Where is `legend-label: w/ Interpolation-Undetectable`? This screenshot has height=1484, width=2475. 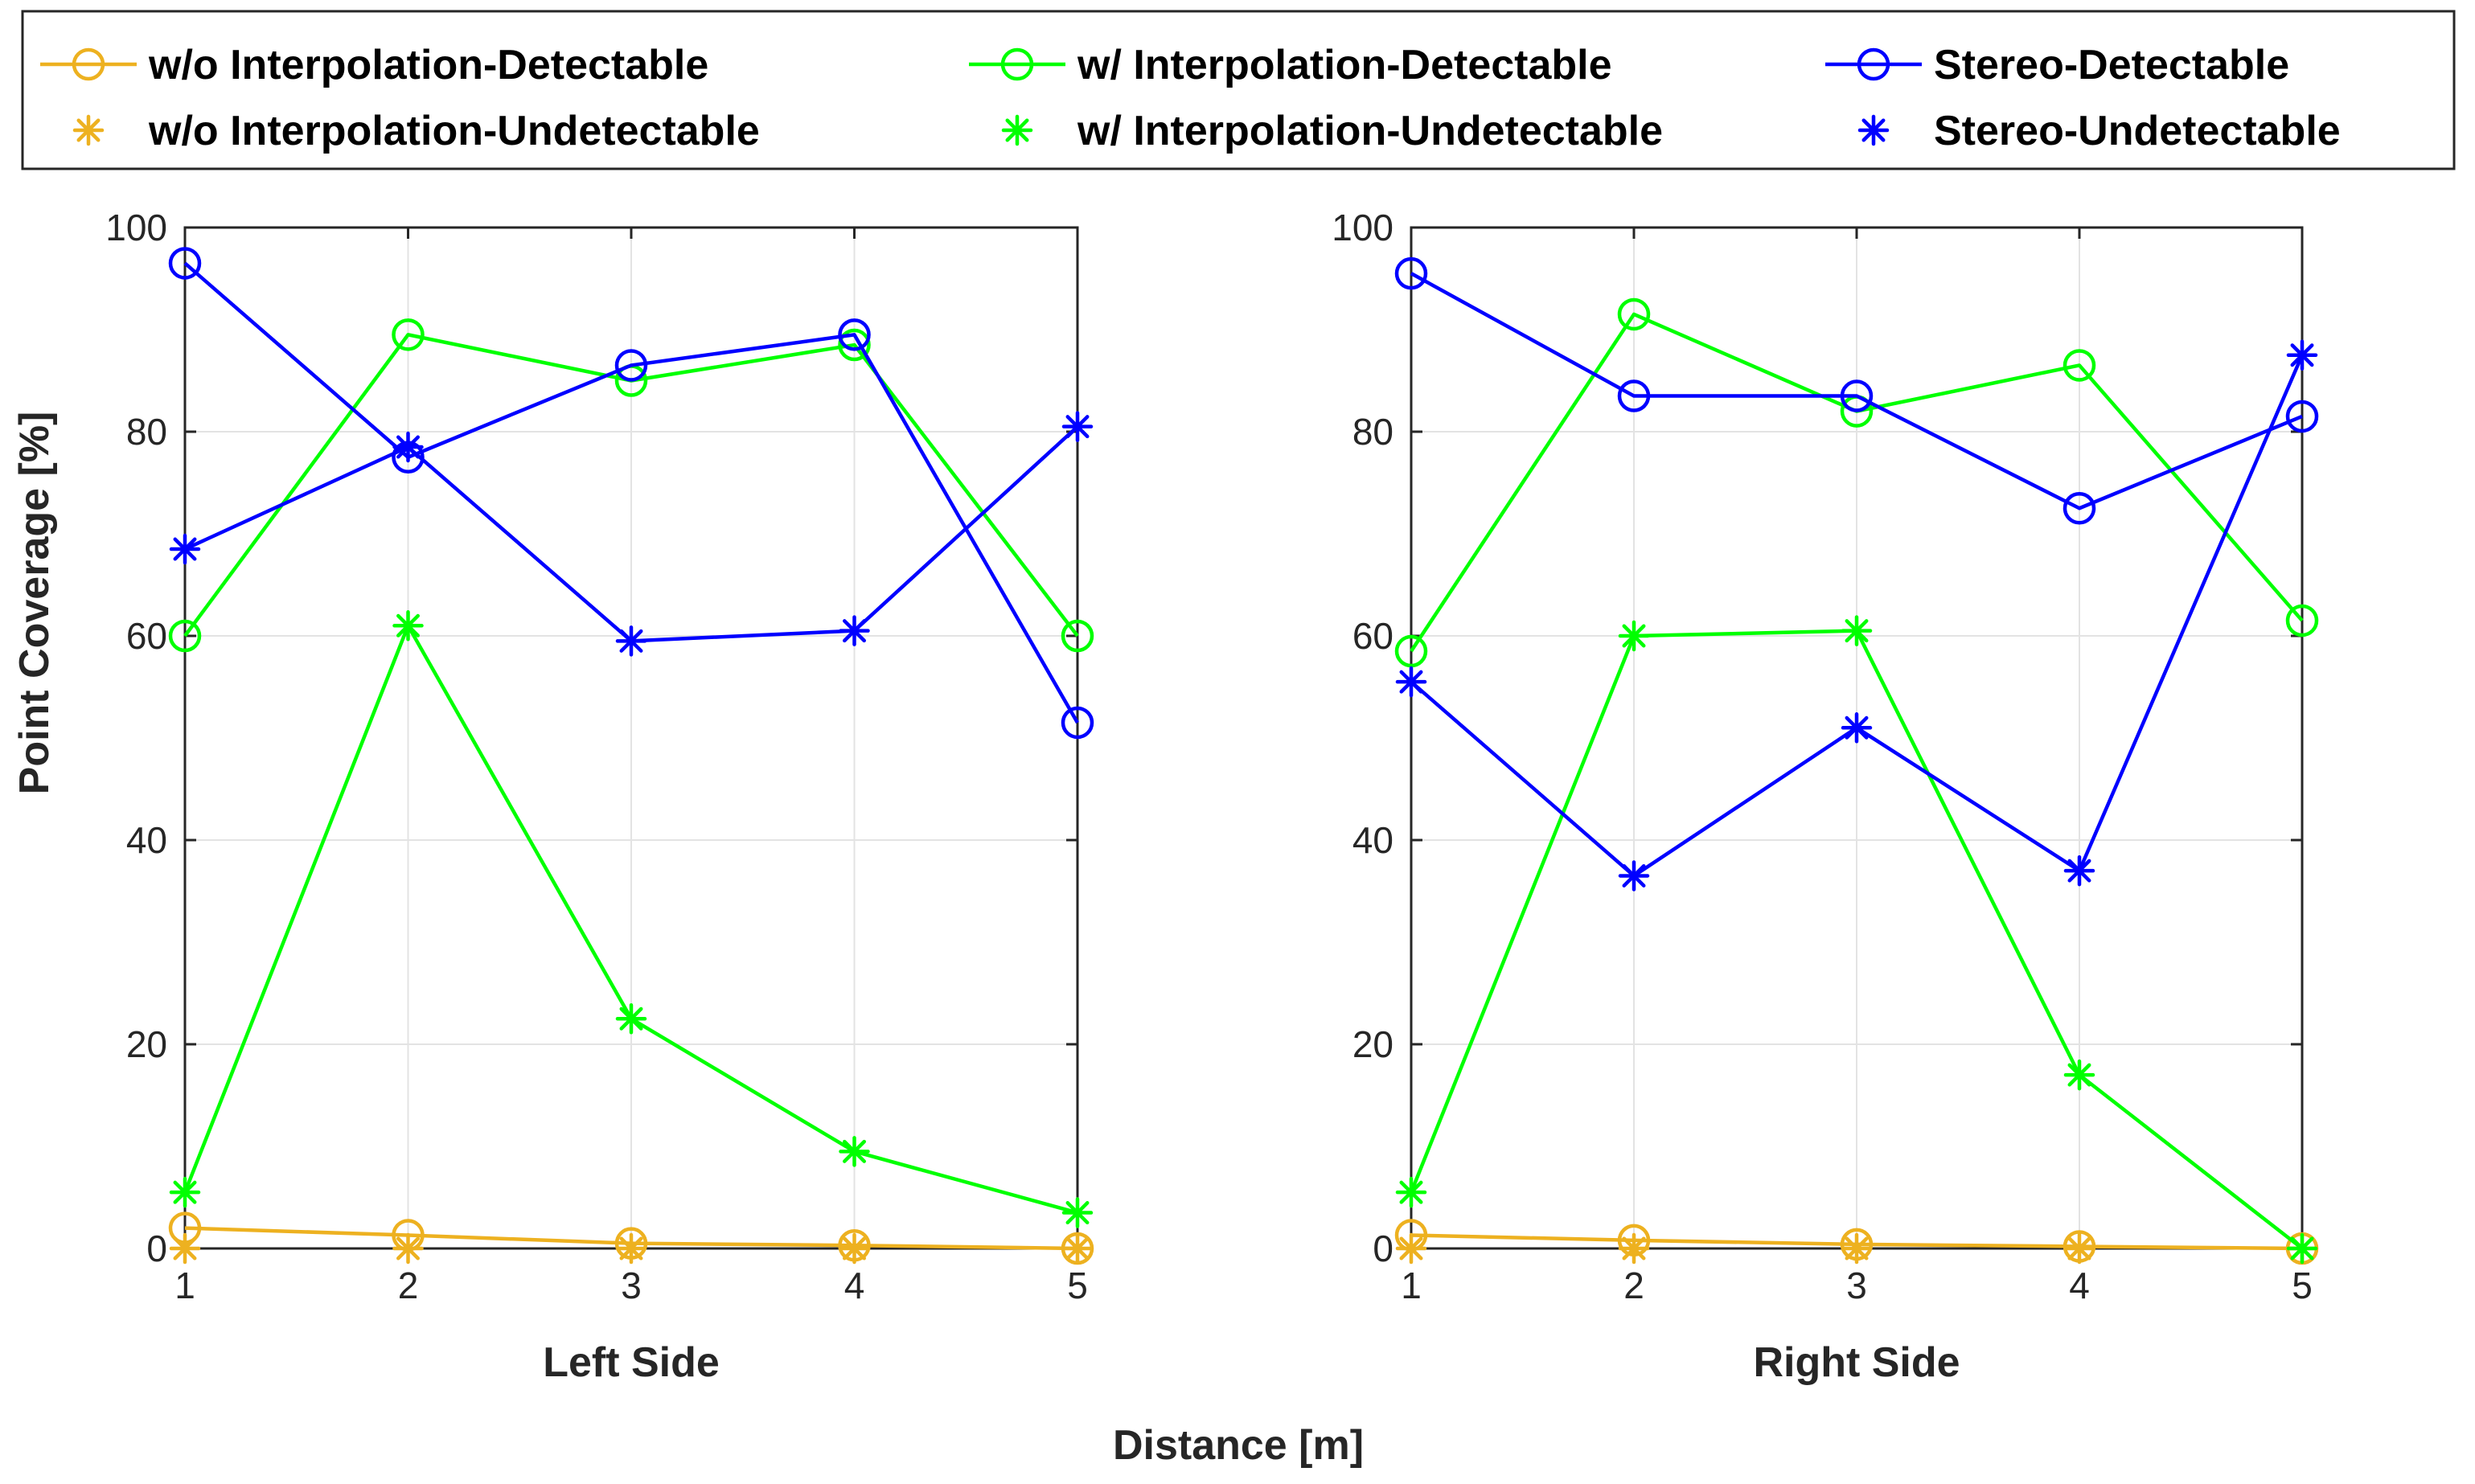 legend-label: w/ Interpolation-Undetectable is located at coordinates (1370, 131).